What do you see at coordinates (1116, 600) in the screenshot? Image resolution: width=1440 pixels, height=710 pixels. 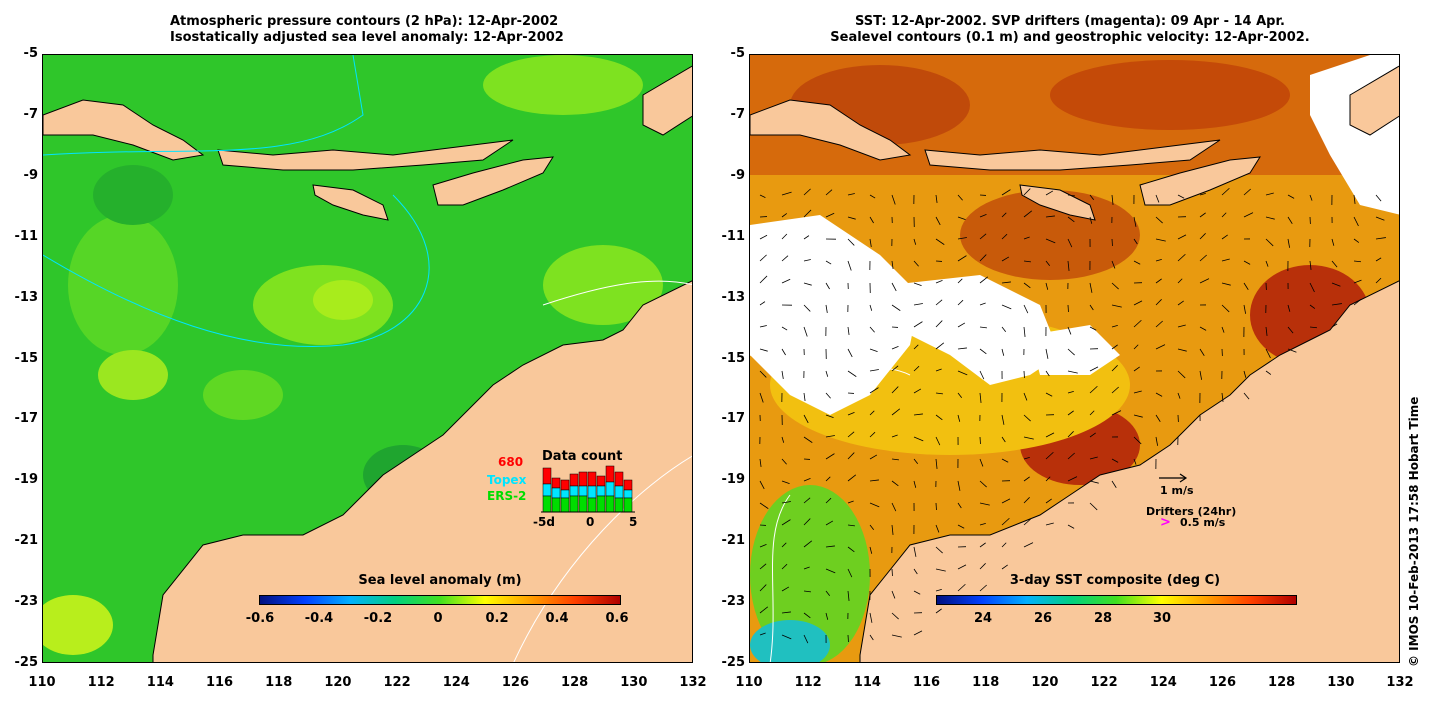 I see `sst-colorbar` at bounding box center [1116, 600].